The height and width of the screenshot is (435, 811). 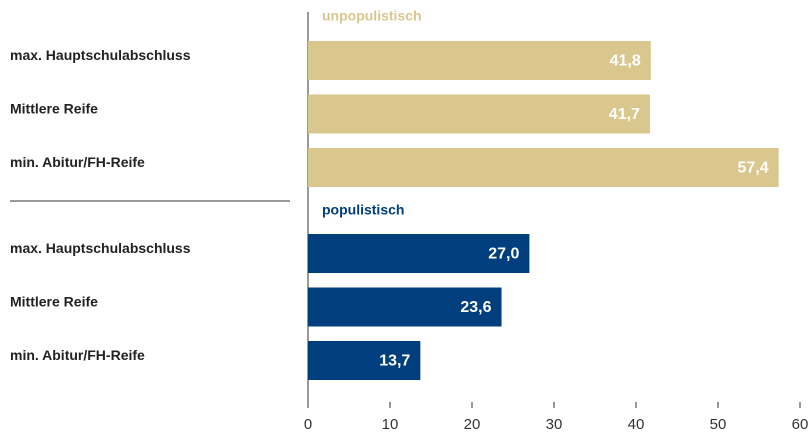 I want to click on value-label: 41,7, so click(x=624, y=114).